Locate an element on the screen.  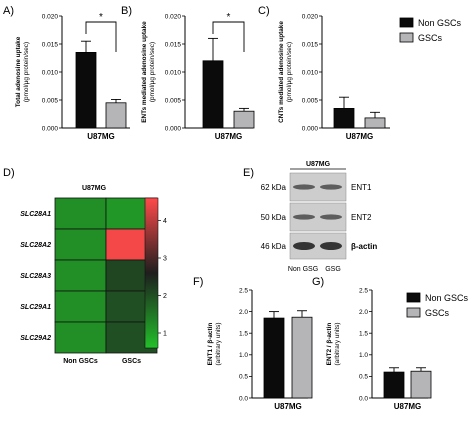
colorbar-tick-label: 1 is located at coordinates (165, 334).